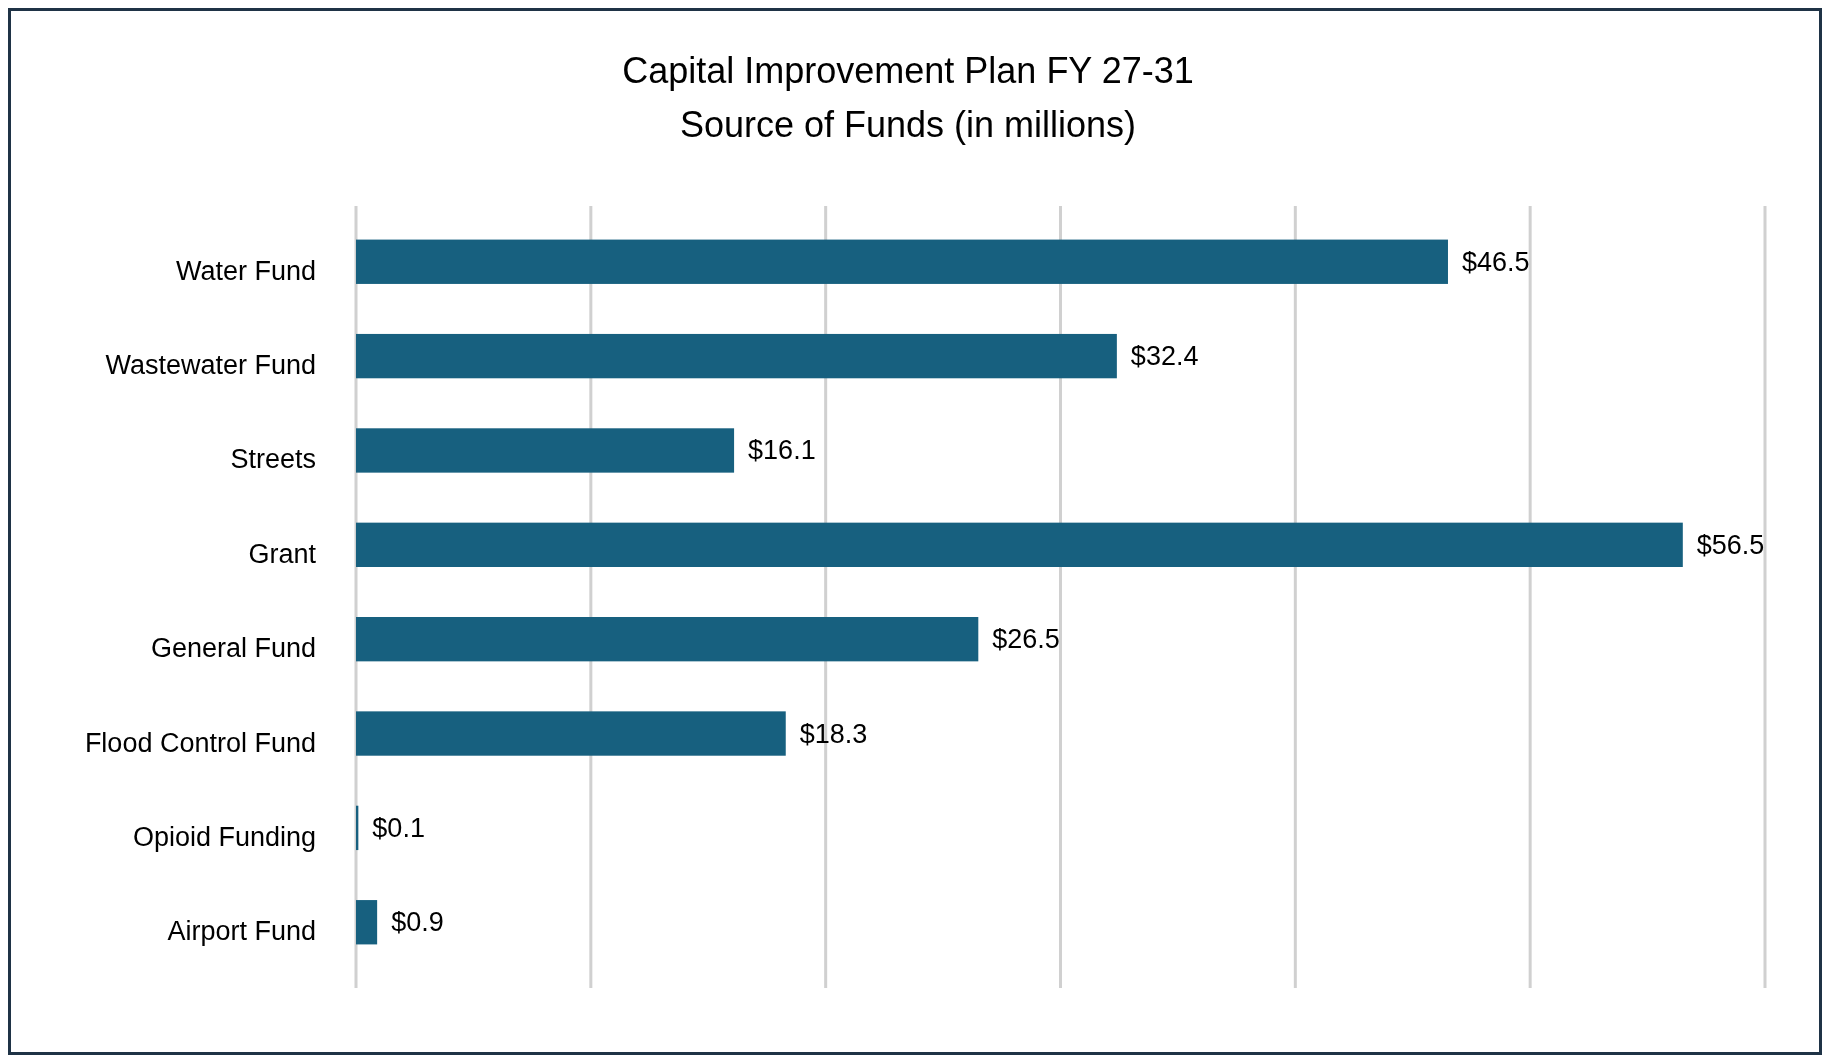 The width and height of the screenshot is (1830, 1063). I want to click on chart-title: Capital Improvement Plan FY 27-31, so click(908, 70).